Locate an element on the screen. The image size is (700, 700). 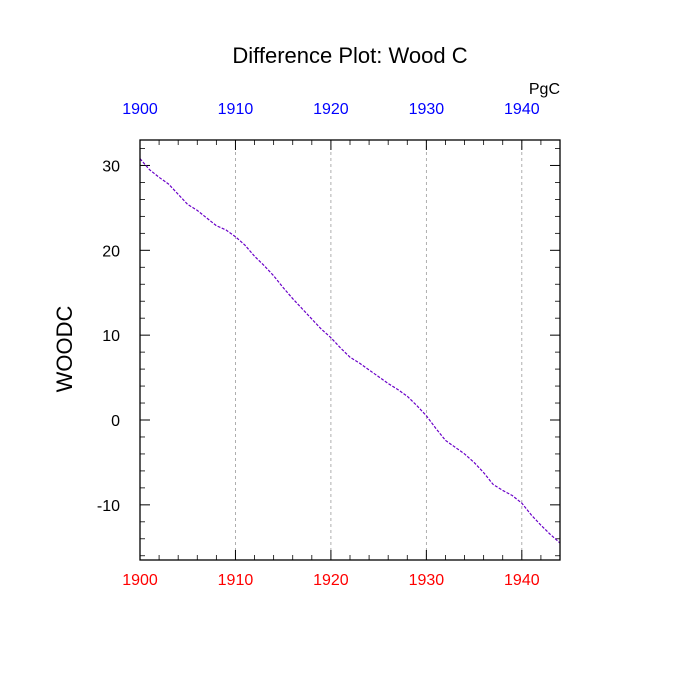
y-axis-label: WOODC is located at coordinates (64, 349).